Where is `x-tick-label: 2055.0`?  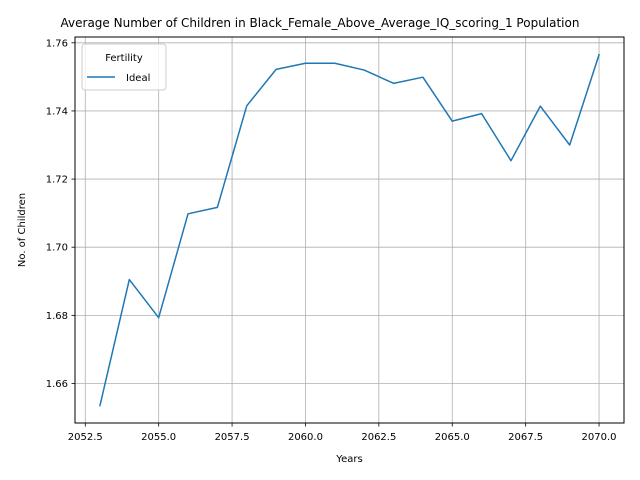 x-tick-label: 2055.0 is located at coordinates (158, 437).